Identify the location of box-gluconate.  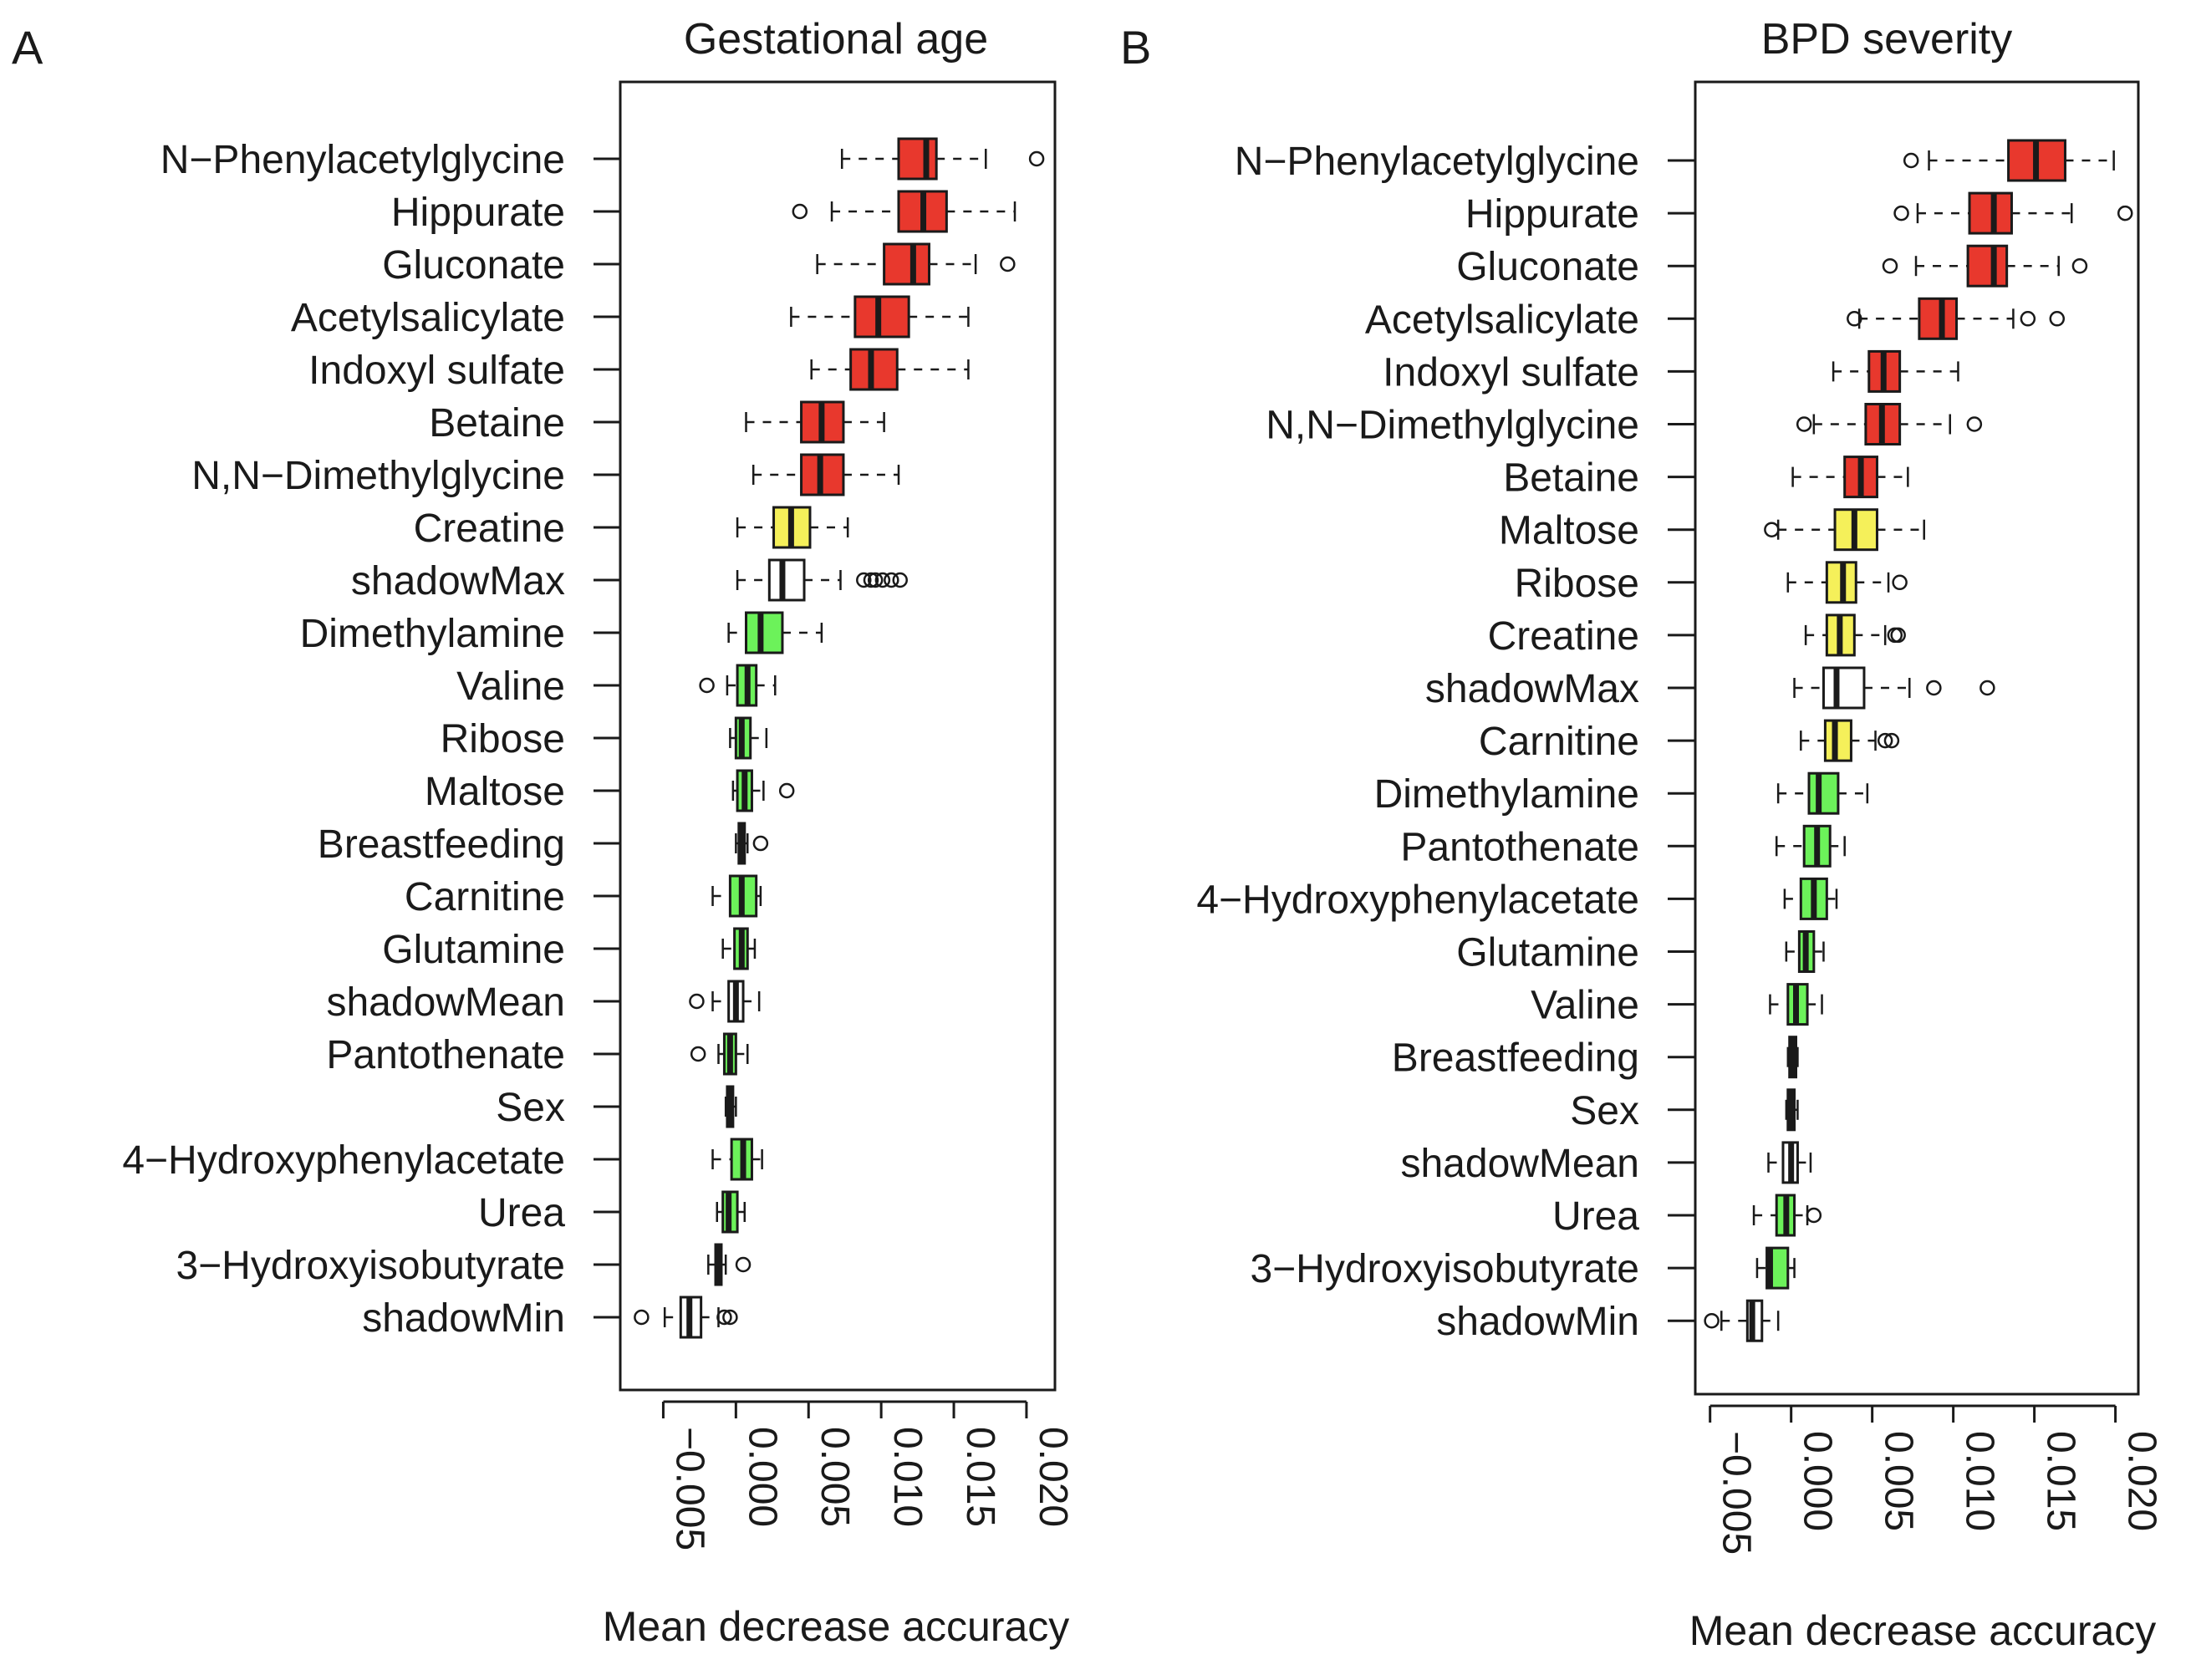
(916, 264).